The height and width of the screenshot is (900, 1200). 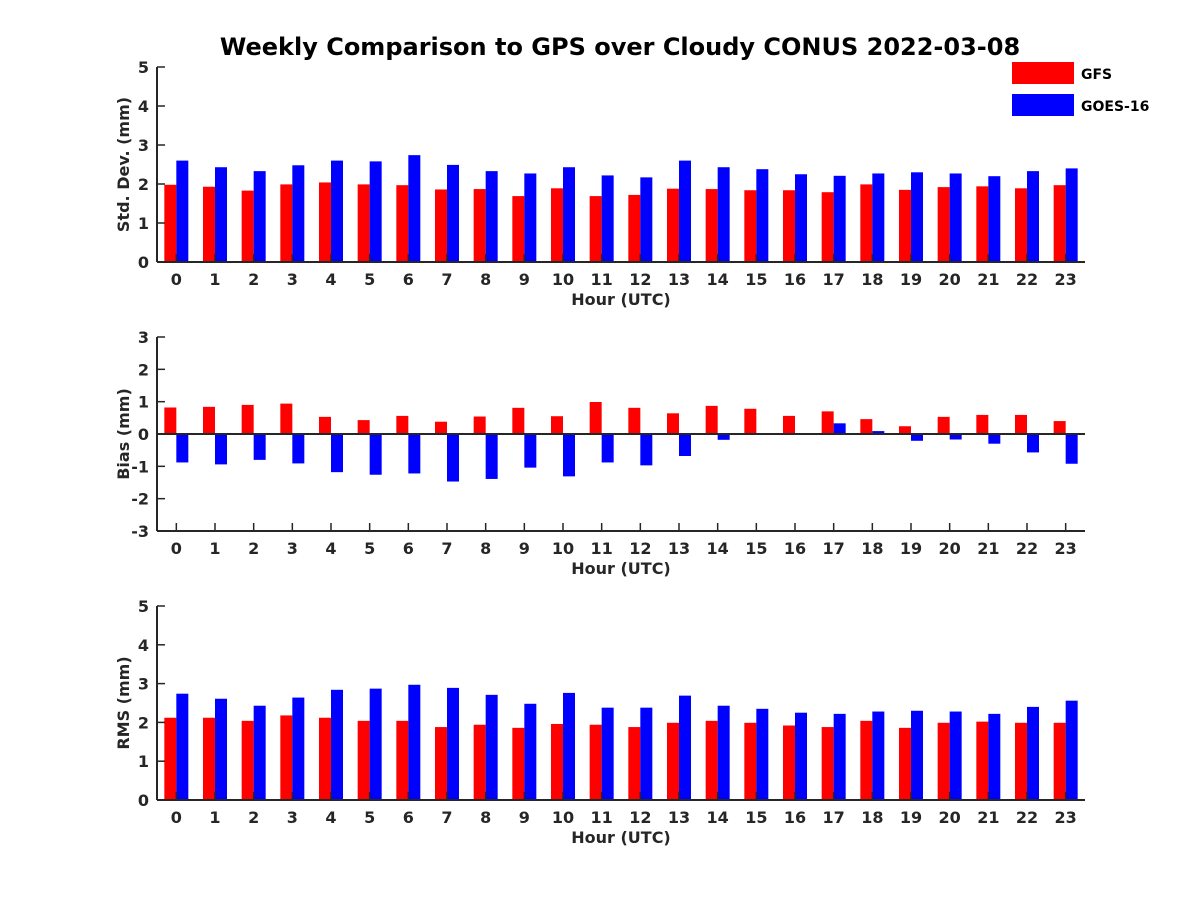 I want to click on x-tick-label: 23, so click(x=1066, y=279).